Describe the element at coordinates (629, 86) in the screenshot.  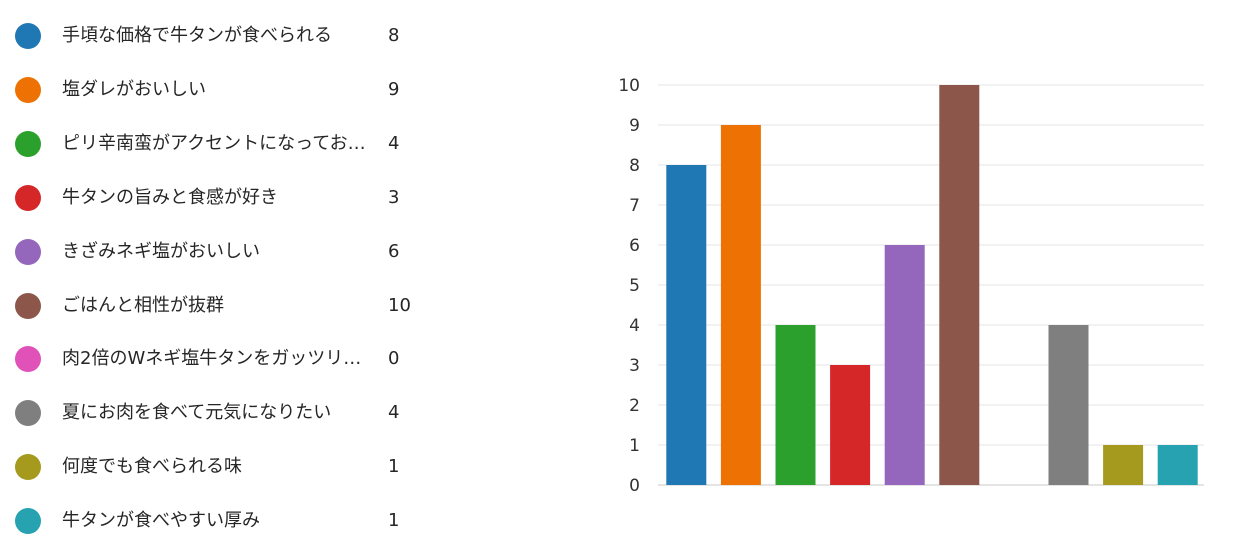
I see `y-tick-label: 10` at that location.